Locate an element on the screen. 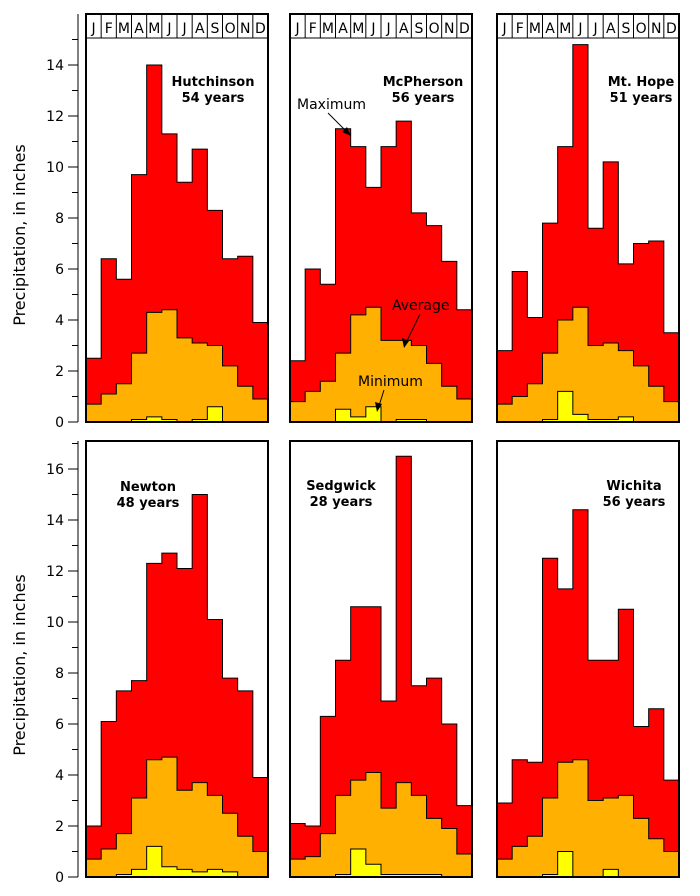 The image size is (700, 896). y-axes: 0 2 4 6 8 10 12 14 0 2 4 6 8 10 12 14 16 is located at coordinates (62, 450).